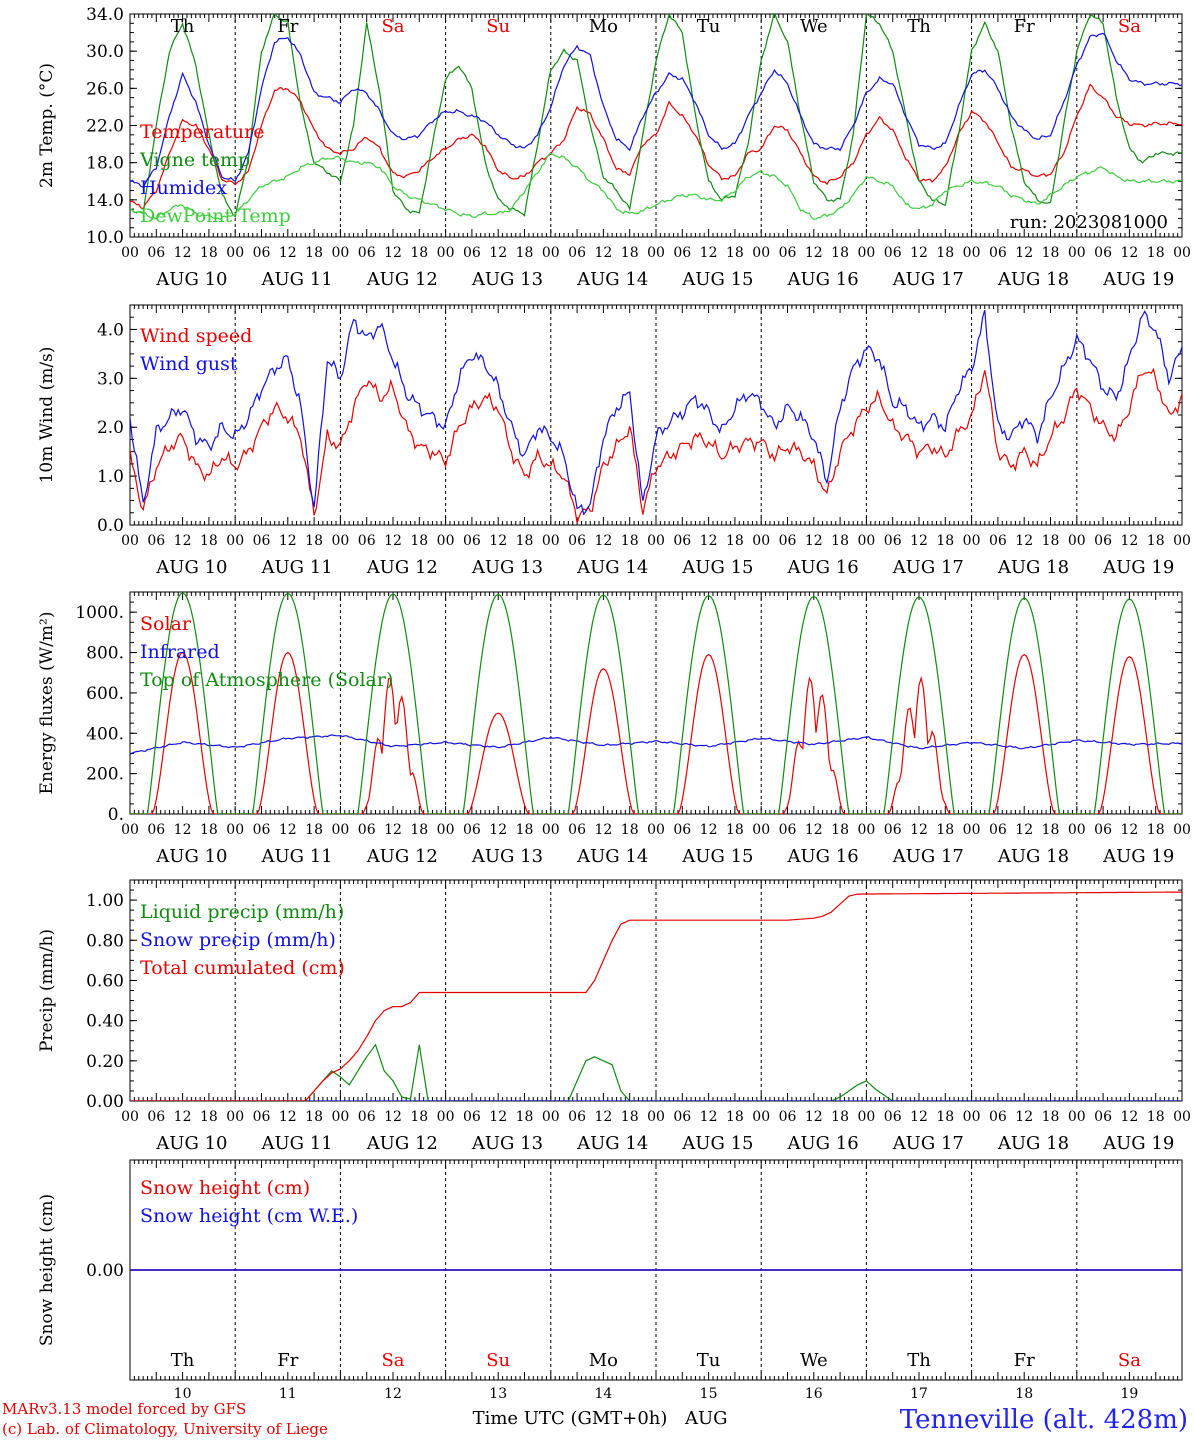 The image size is (1194, 1440). Describe the element at coordinates (99, 613) in the screenshot. I see `y-tick-label: 1000.` at that location.